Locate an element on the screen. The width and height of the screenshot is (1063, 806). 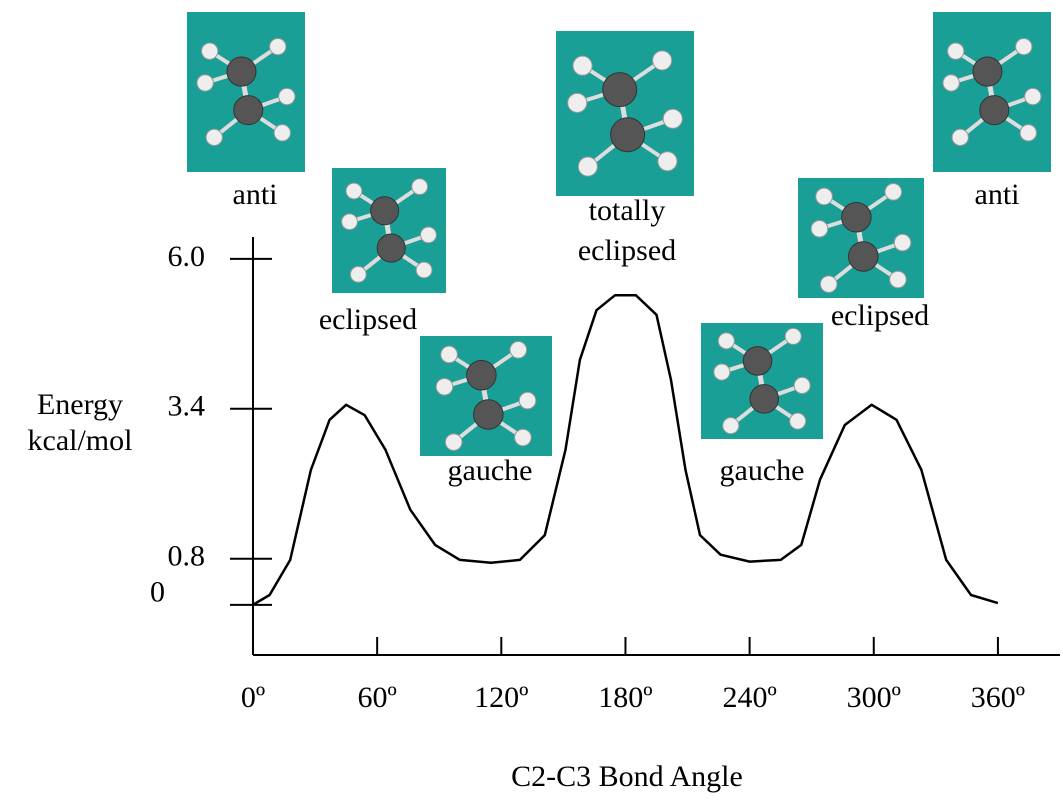
x-tick-label: 300º is located at coordinates (874, 697).